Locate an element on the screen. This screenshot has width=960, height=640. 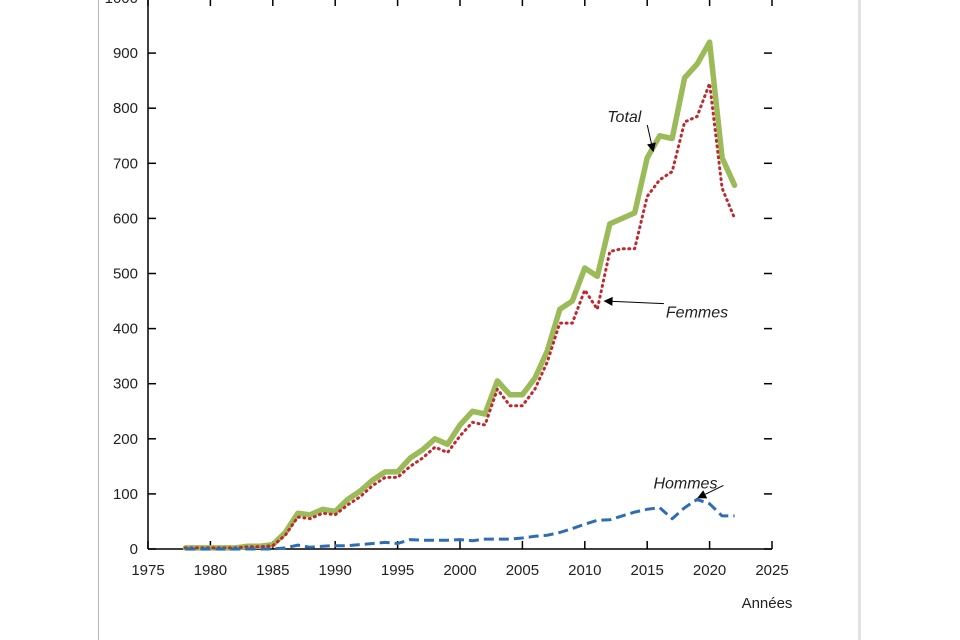
x-tick-label: 2000 is located at coordinates (459, 570).